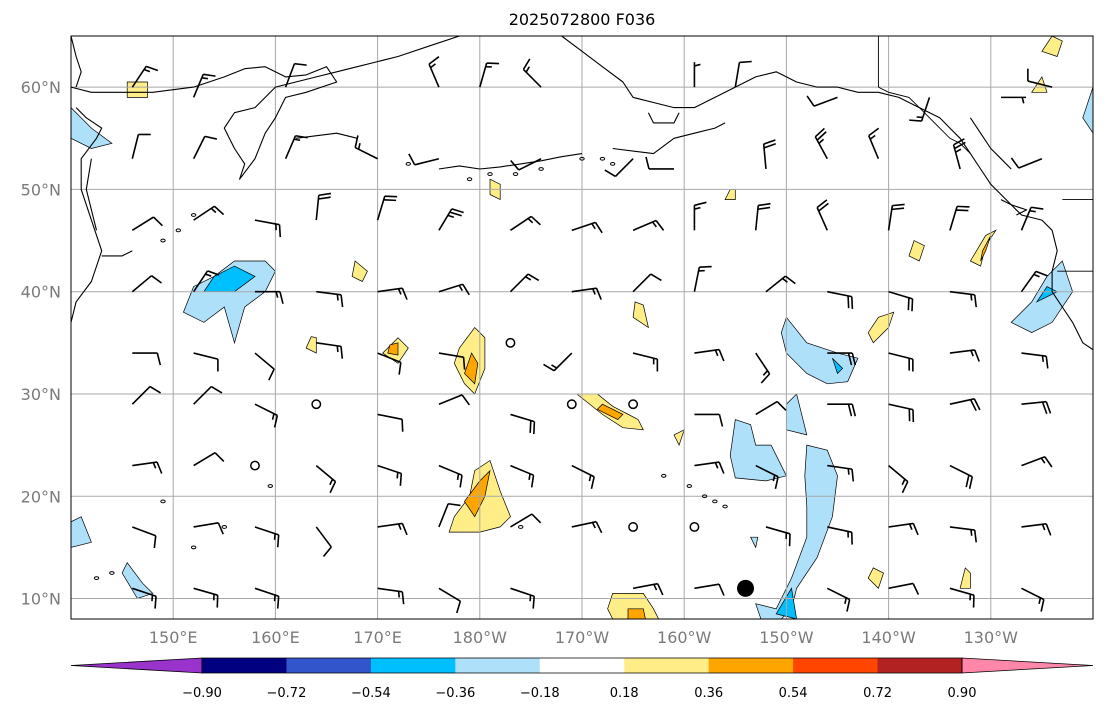 The image size is (1105, 712). I want to click on latitude-tick-labels: 10°N 20°N 30°N 40°N 50°N 60°N, so click(41, 343).